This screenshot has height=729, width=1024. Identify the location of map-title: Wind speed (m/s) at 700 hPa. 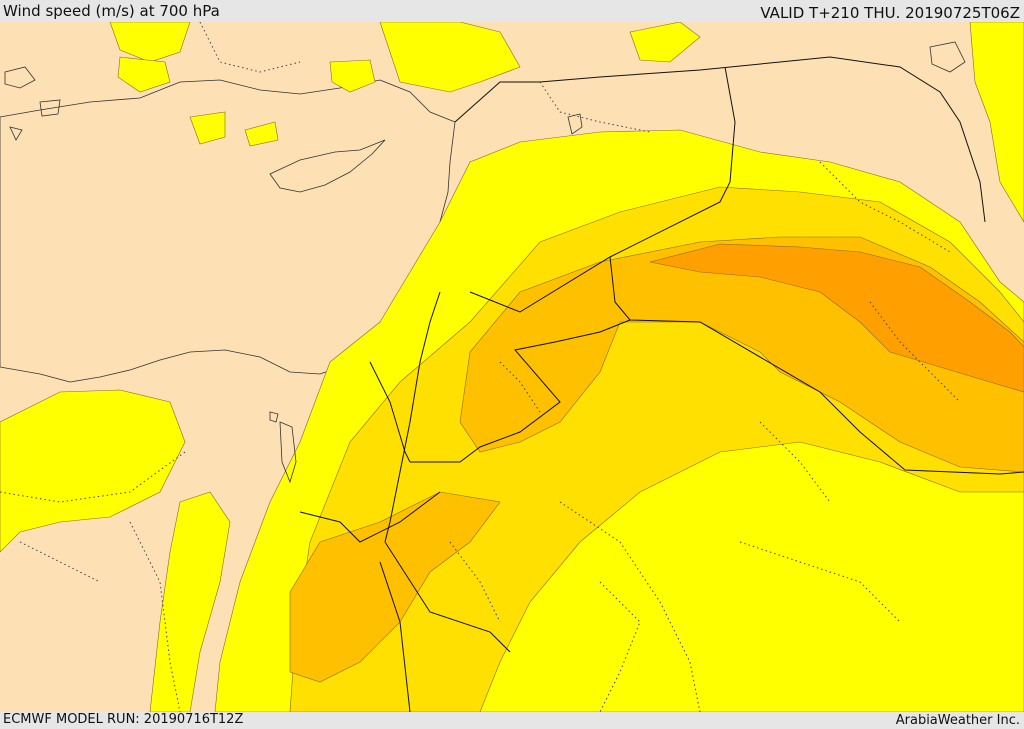
(111, 11).